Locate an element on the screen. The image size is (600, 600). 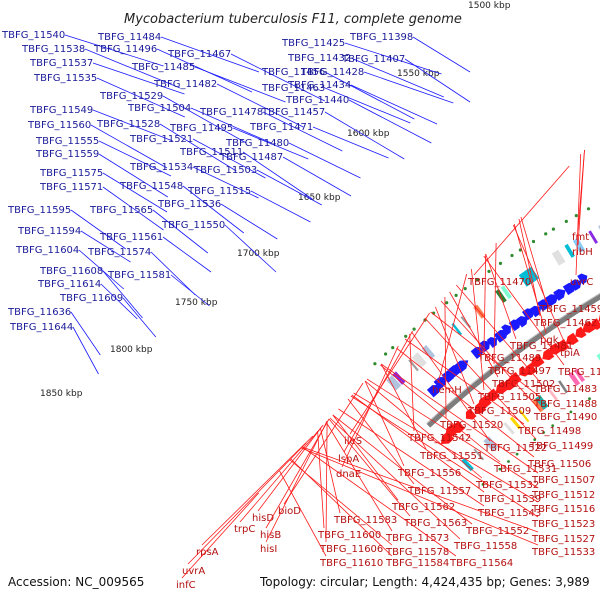
forward-gene-label: TBFG_11581 is located at coordinates (139, 275).